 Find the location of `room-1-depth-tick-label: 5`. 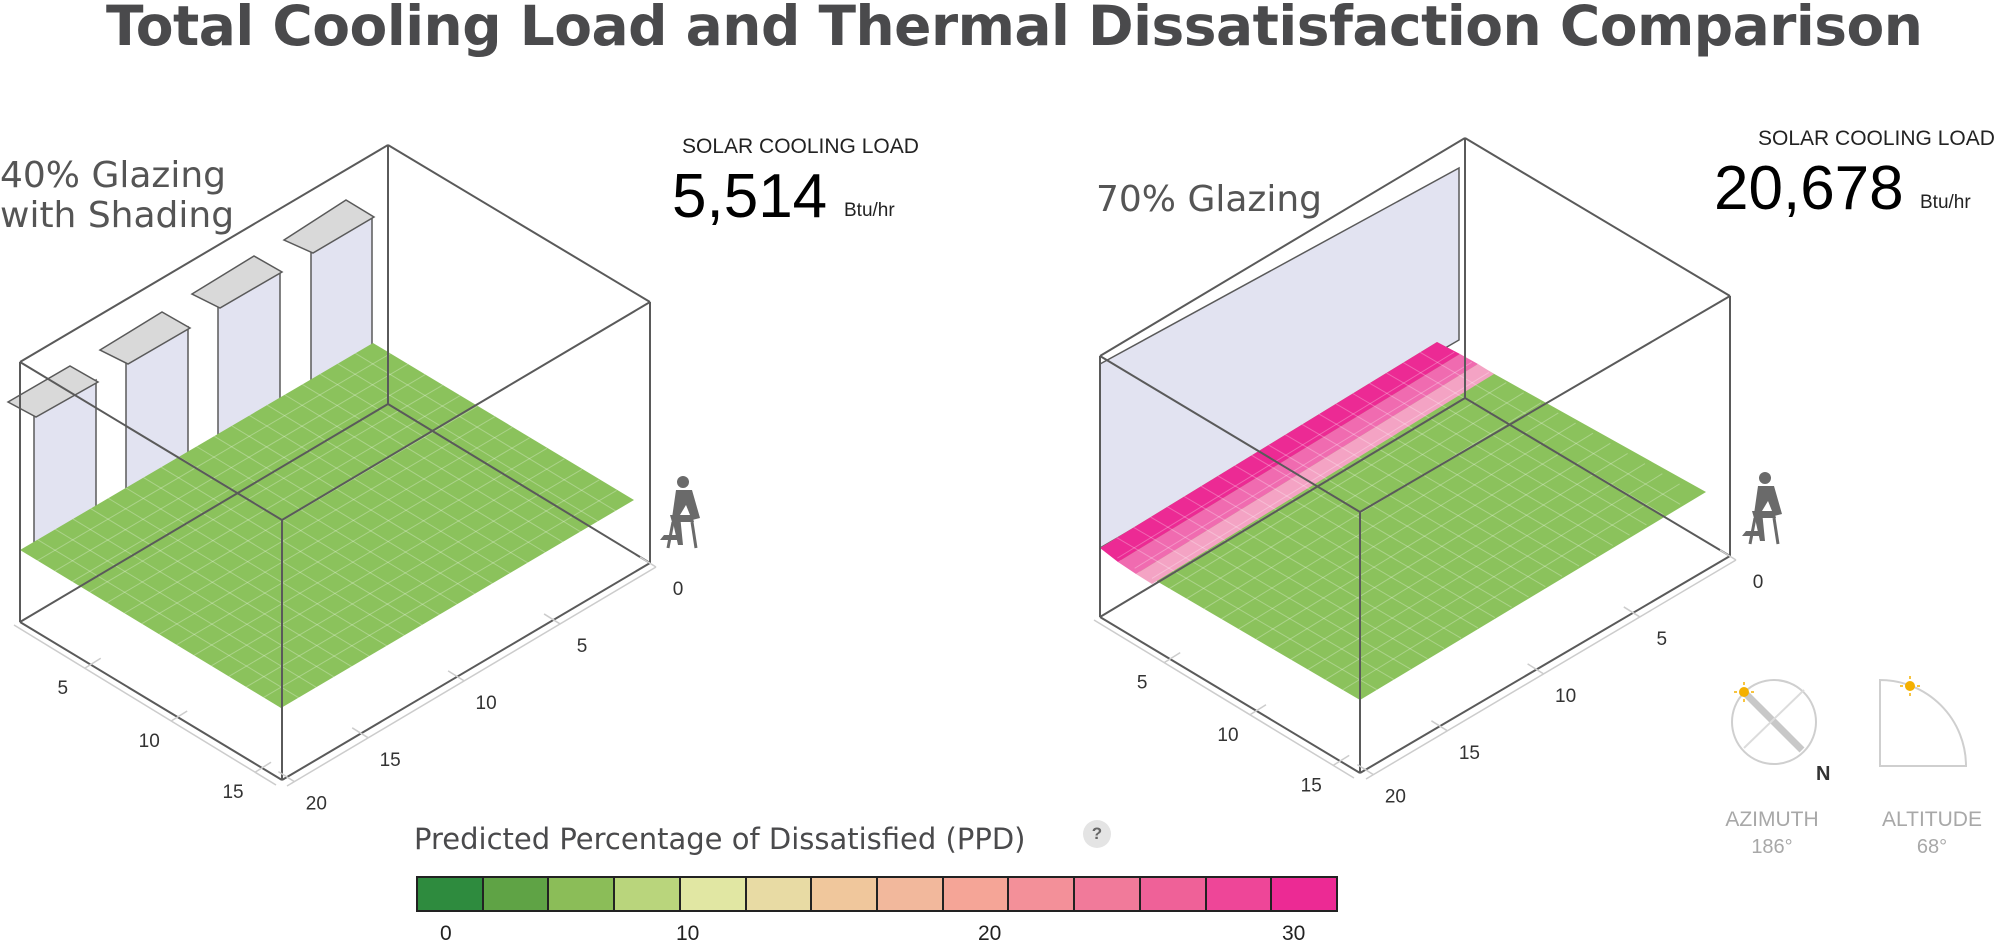

room-1-depth-tick-label: 5 is located at coordinates (62, 688).